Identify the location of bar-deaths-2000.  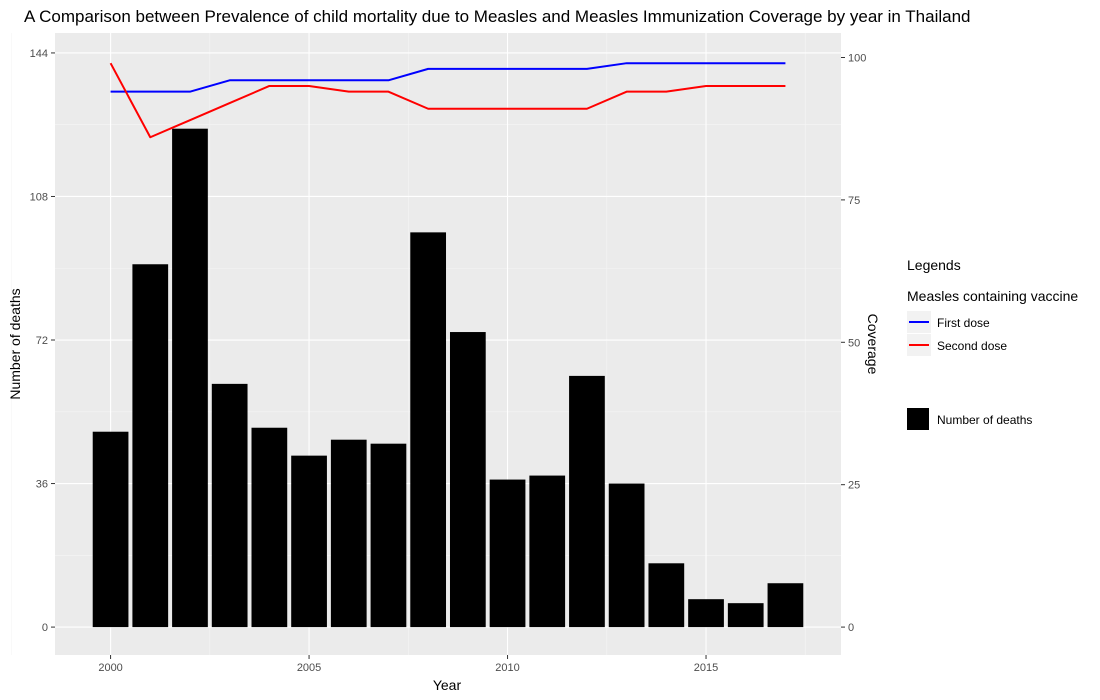
(110, 529).